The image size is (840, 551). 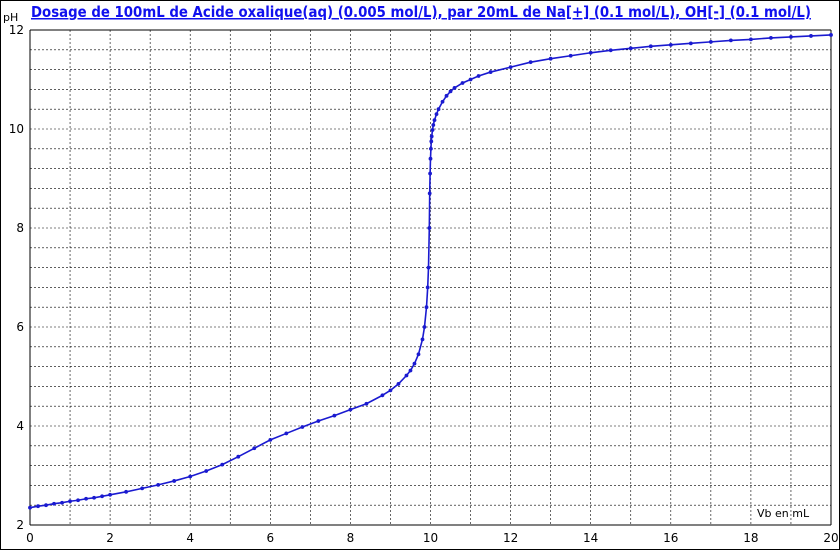 What do you see at coordinates (20, 426) in the screenshot?
I see `y-tick-label: 4` at bounding box center [20, 426].